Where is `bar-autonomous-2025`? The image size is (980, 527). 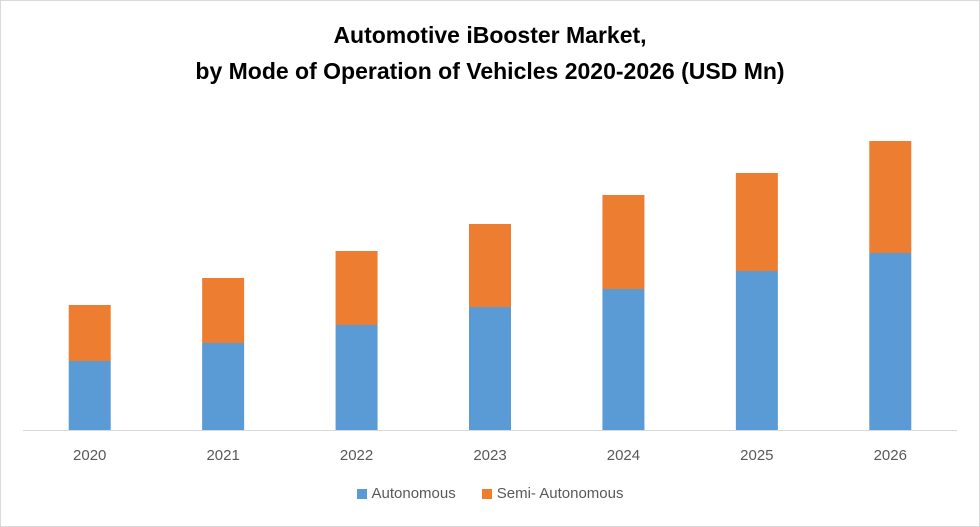
bar-autonomous-2025 is located at coordinates (756, 350).